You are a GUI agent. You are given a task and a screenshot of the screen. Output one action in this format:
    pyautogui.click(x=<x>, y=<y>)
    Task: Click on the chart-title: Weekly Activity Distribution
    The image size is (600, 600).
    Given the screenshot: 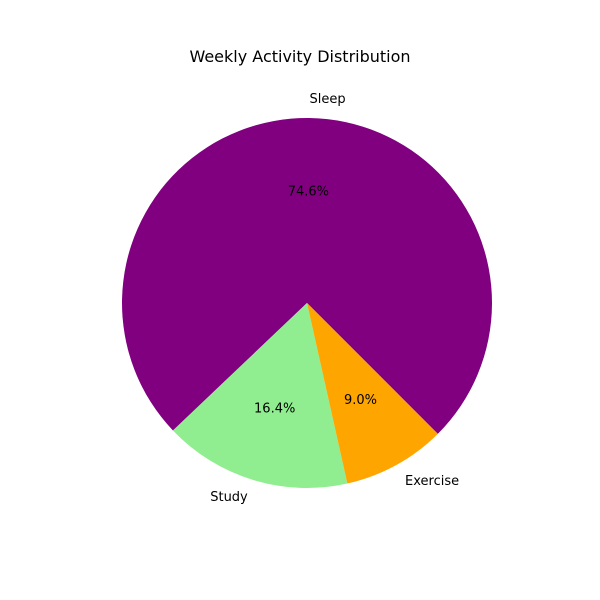 What is the action you would take?
    pyautogui.click(x=300, y=56)
    